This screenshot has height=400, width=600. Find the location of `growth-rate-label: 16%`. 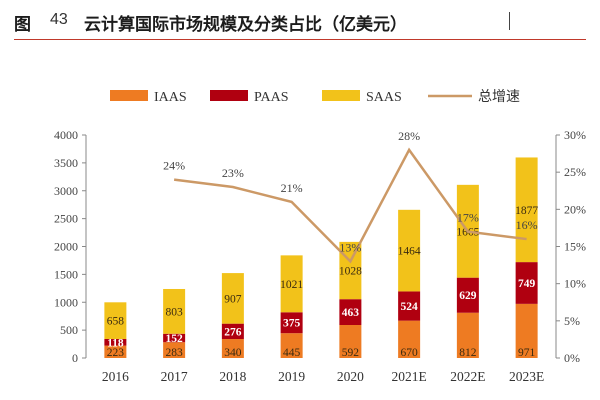

growth-rate-label: 16% is located at coordinates (527, 225).